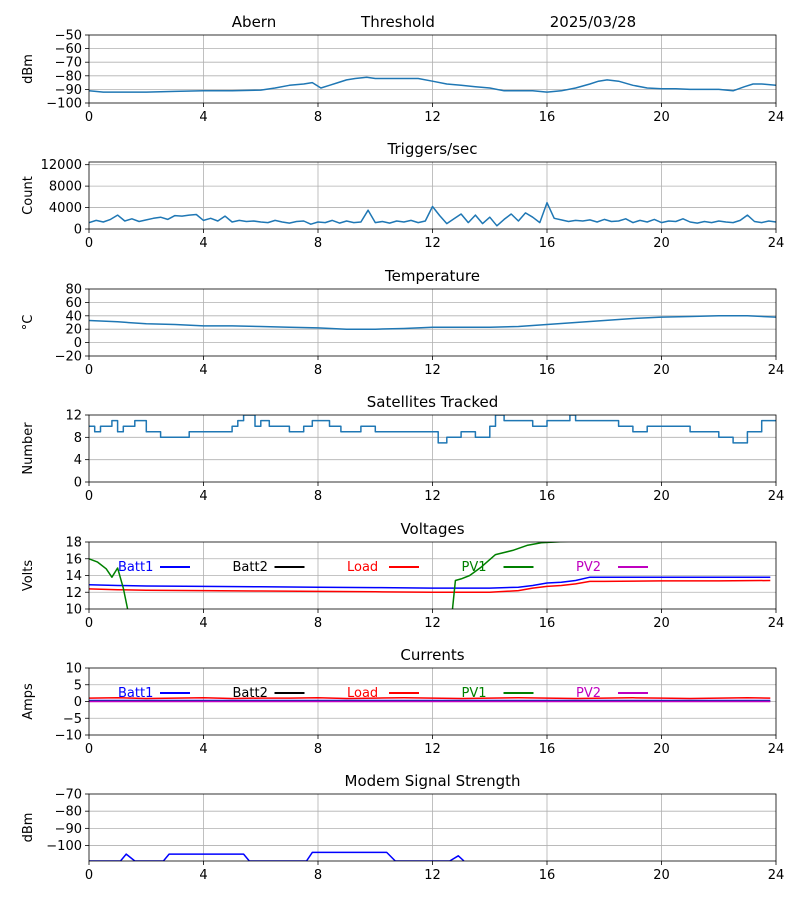 Image resolution: width=800 pixels, height=900 pixels. What do you see at coordinates (73, 330) in the screenshot?
I see `y-tick-label: 20` at bounding box center [73, 330].